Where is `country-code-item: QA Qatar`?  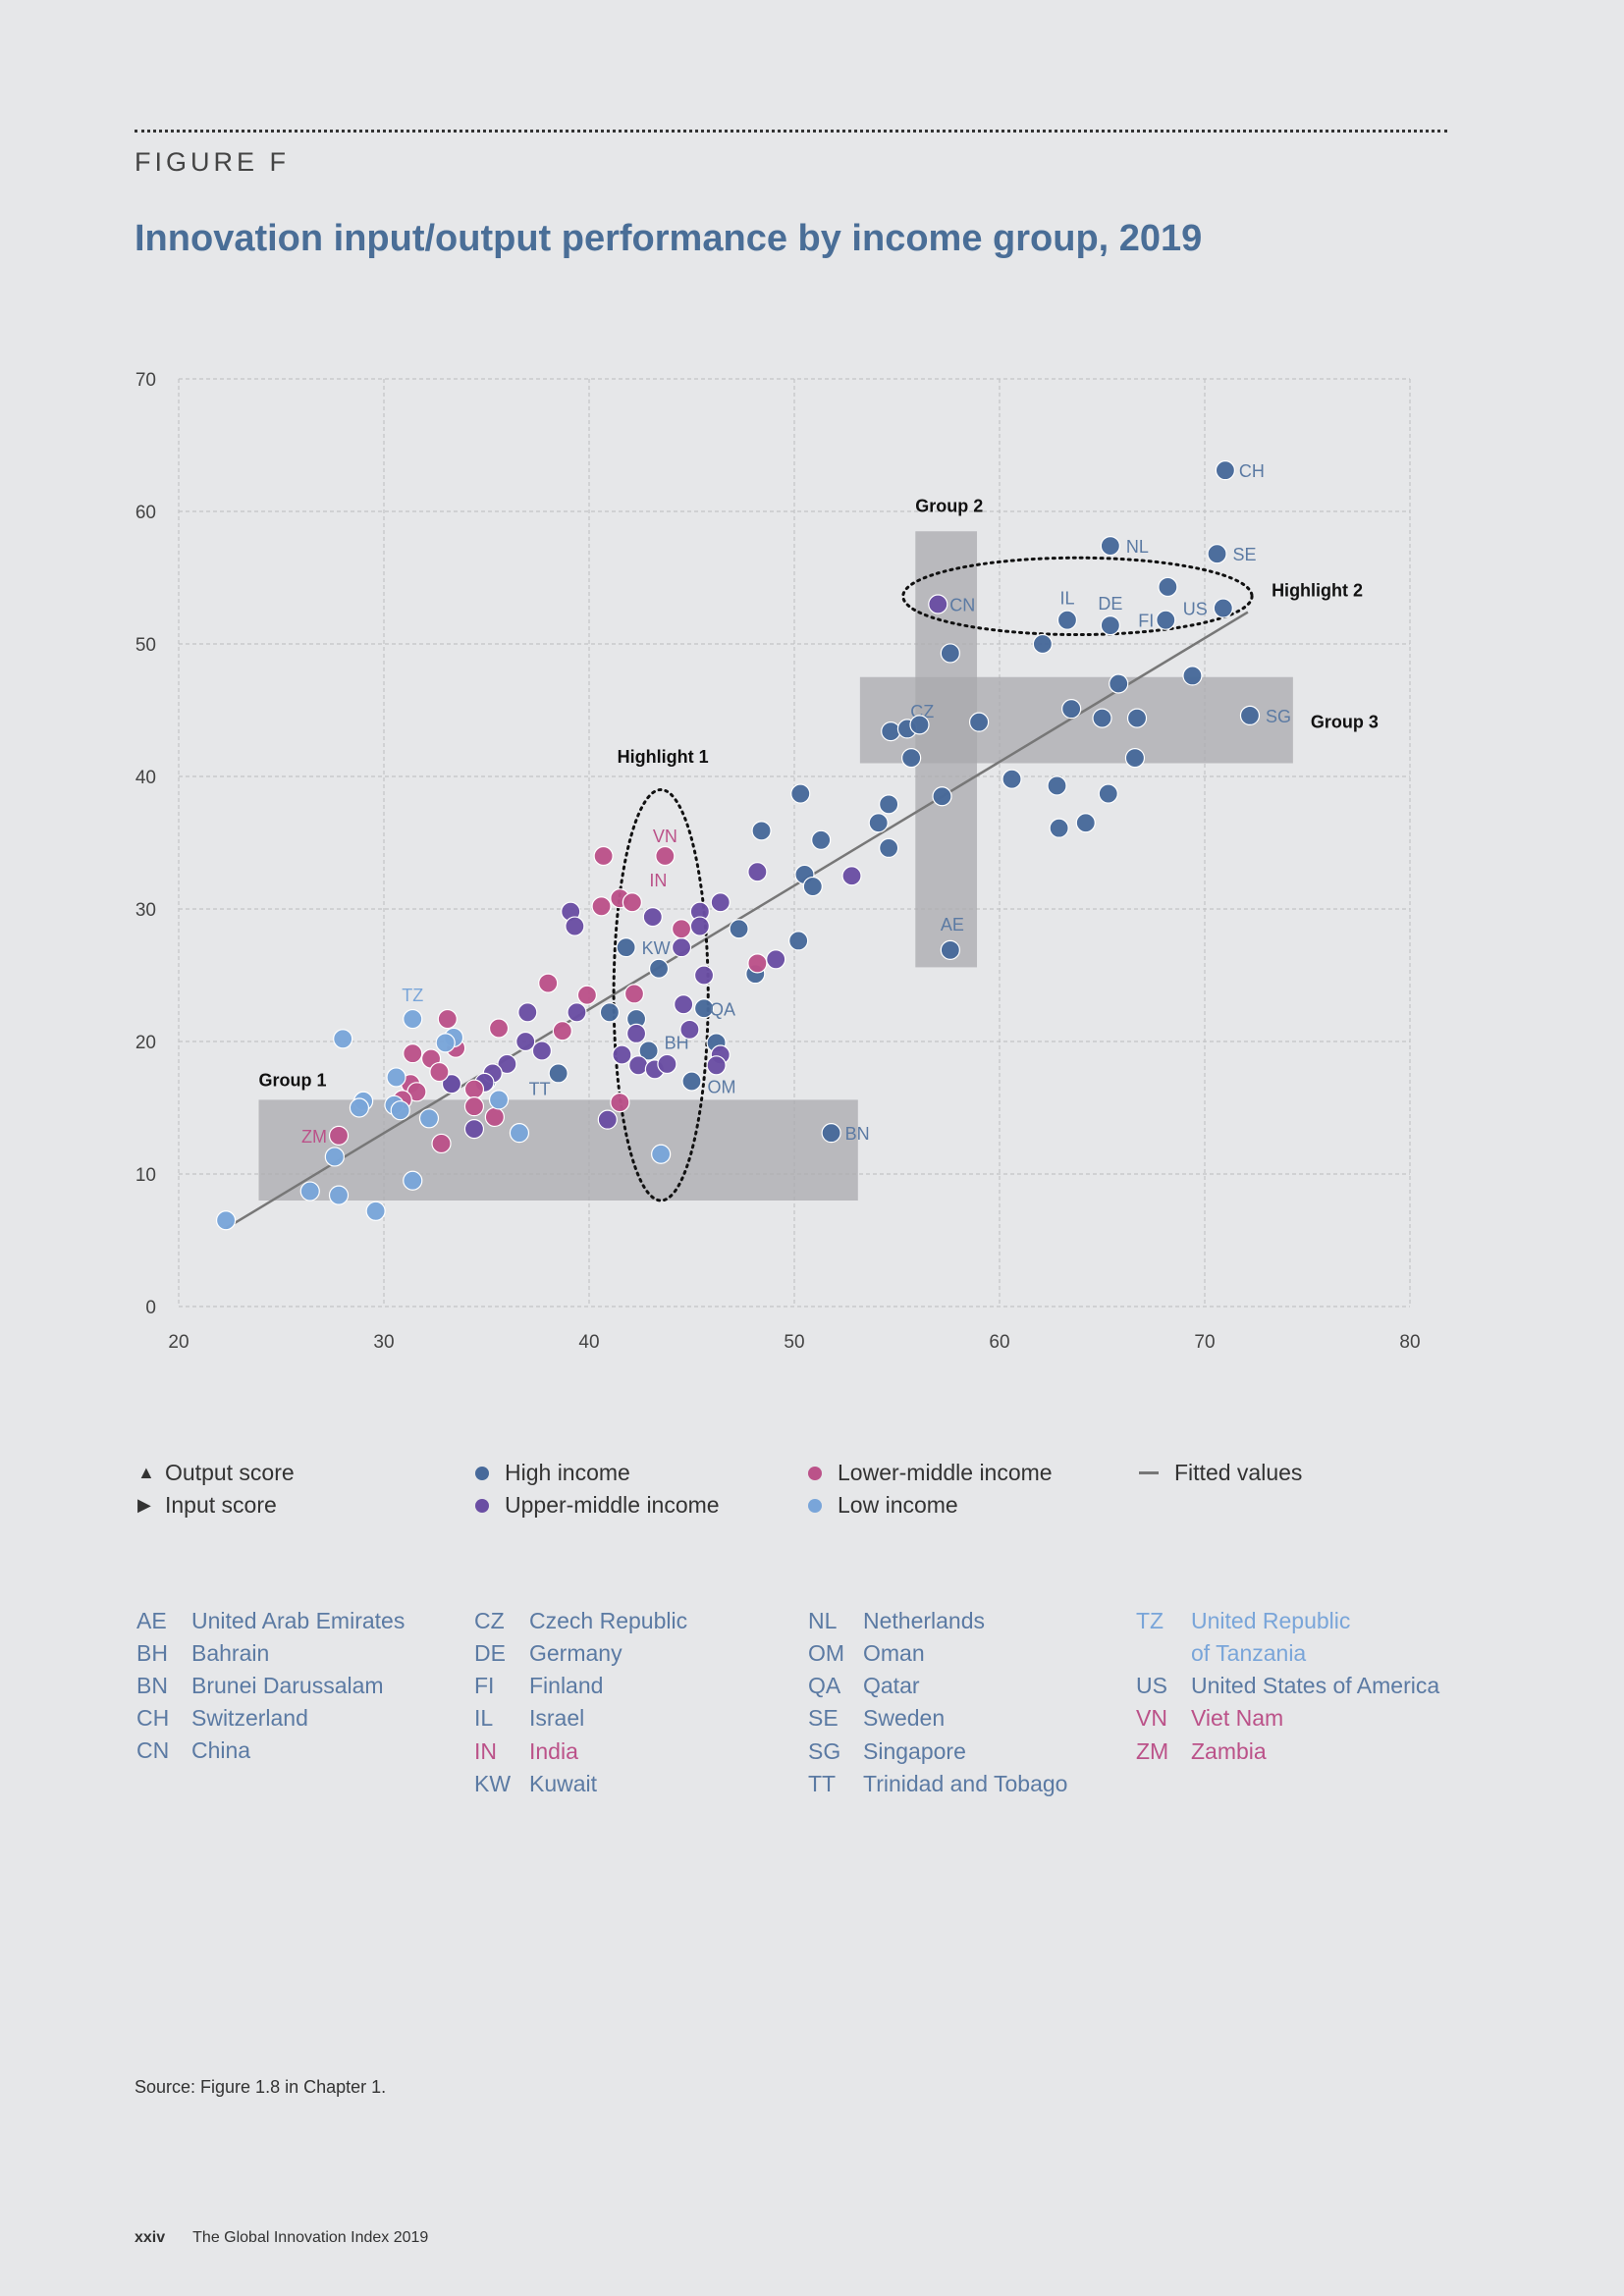 country-code-item: QA Qatar is located at coordinates (864, 1685).